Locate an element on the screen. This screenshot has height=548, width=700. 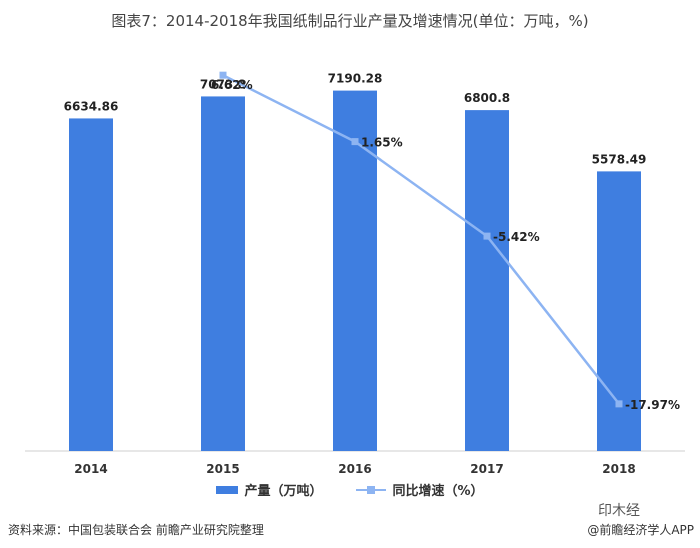
growth-point-2017 is located at coordinates (487, 236).